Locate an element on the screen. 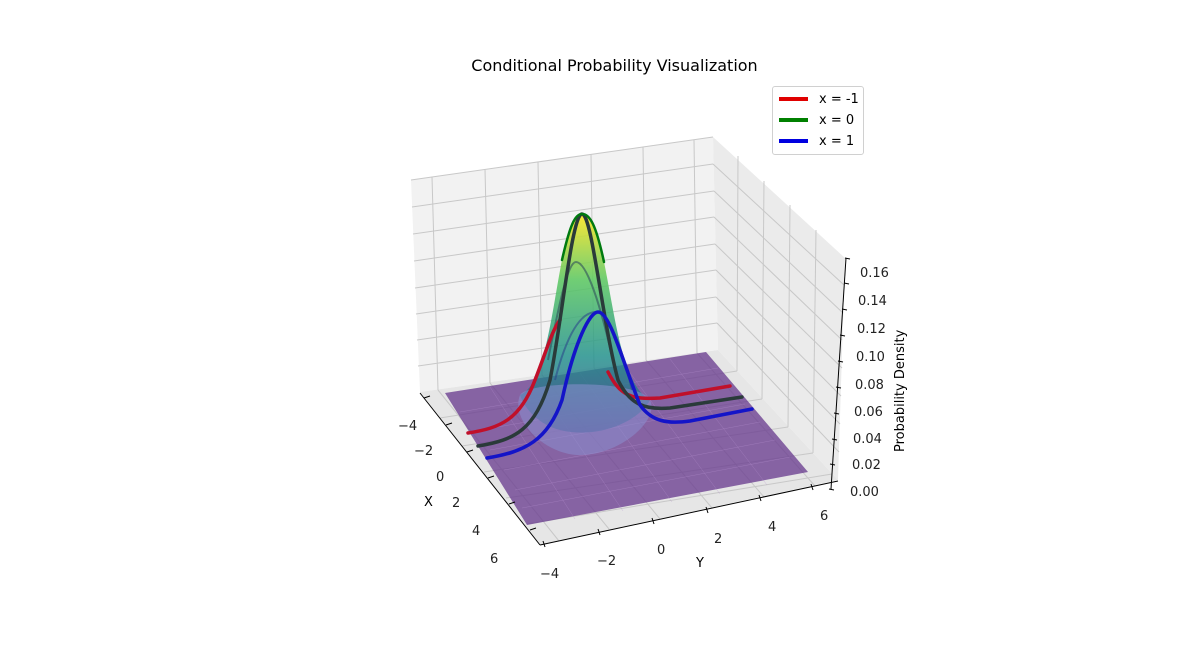 The height and width of the screenshot is (666, 1200). z-axis-label: Probability Density is located at coordinates (900, 390).